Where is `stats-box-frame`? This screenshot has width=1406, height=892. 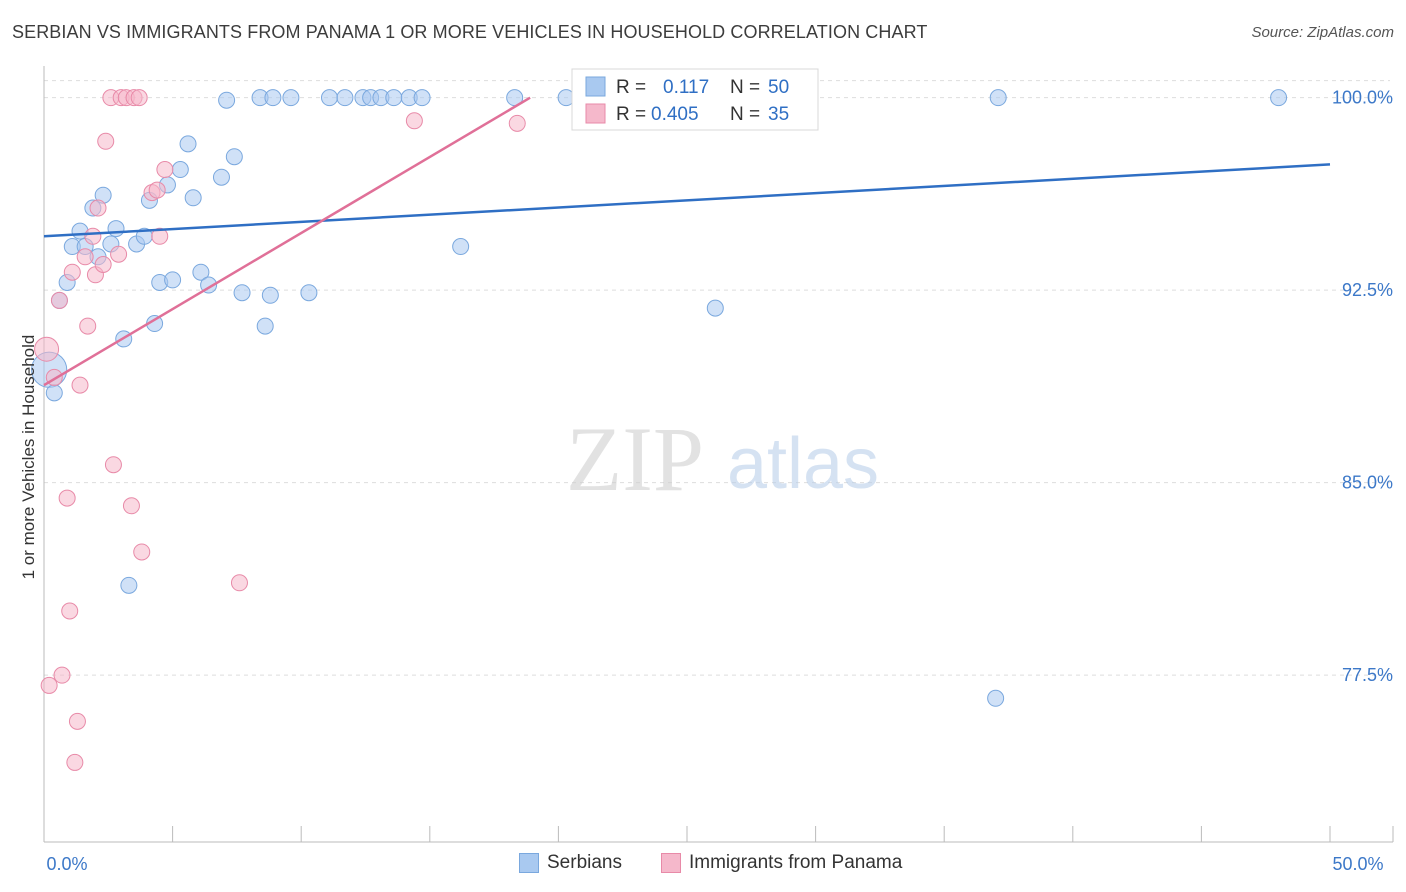 stats-box-frame is located at coordinates (695, 99).